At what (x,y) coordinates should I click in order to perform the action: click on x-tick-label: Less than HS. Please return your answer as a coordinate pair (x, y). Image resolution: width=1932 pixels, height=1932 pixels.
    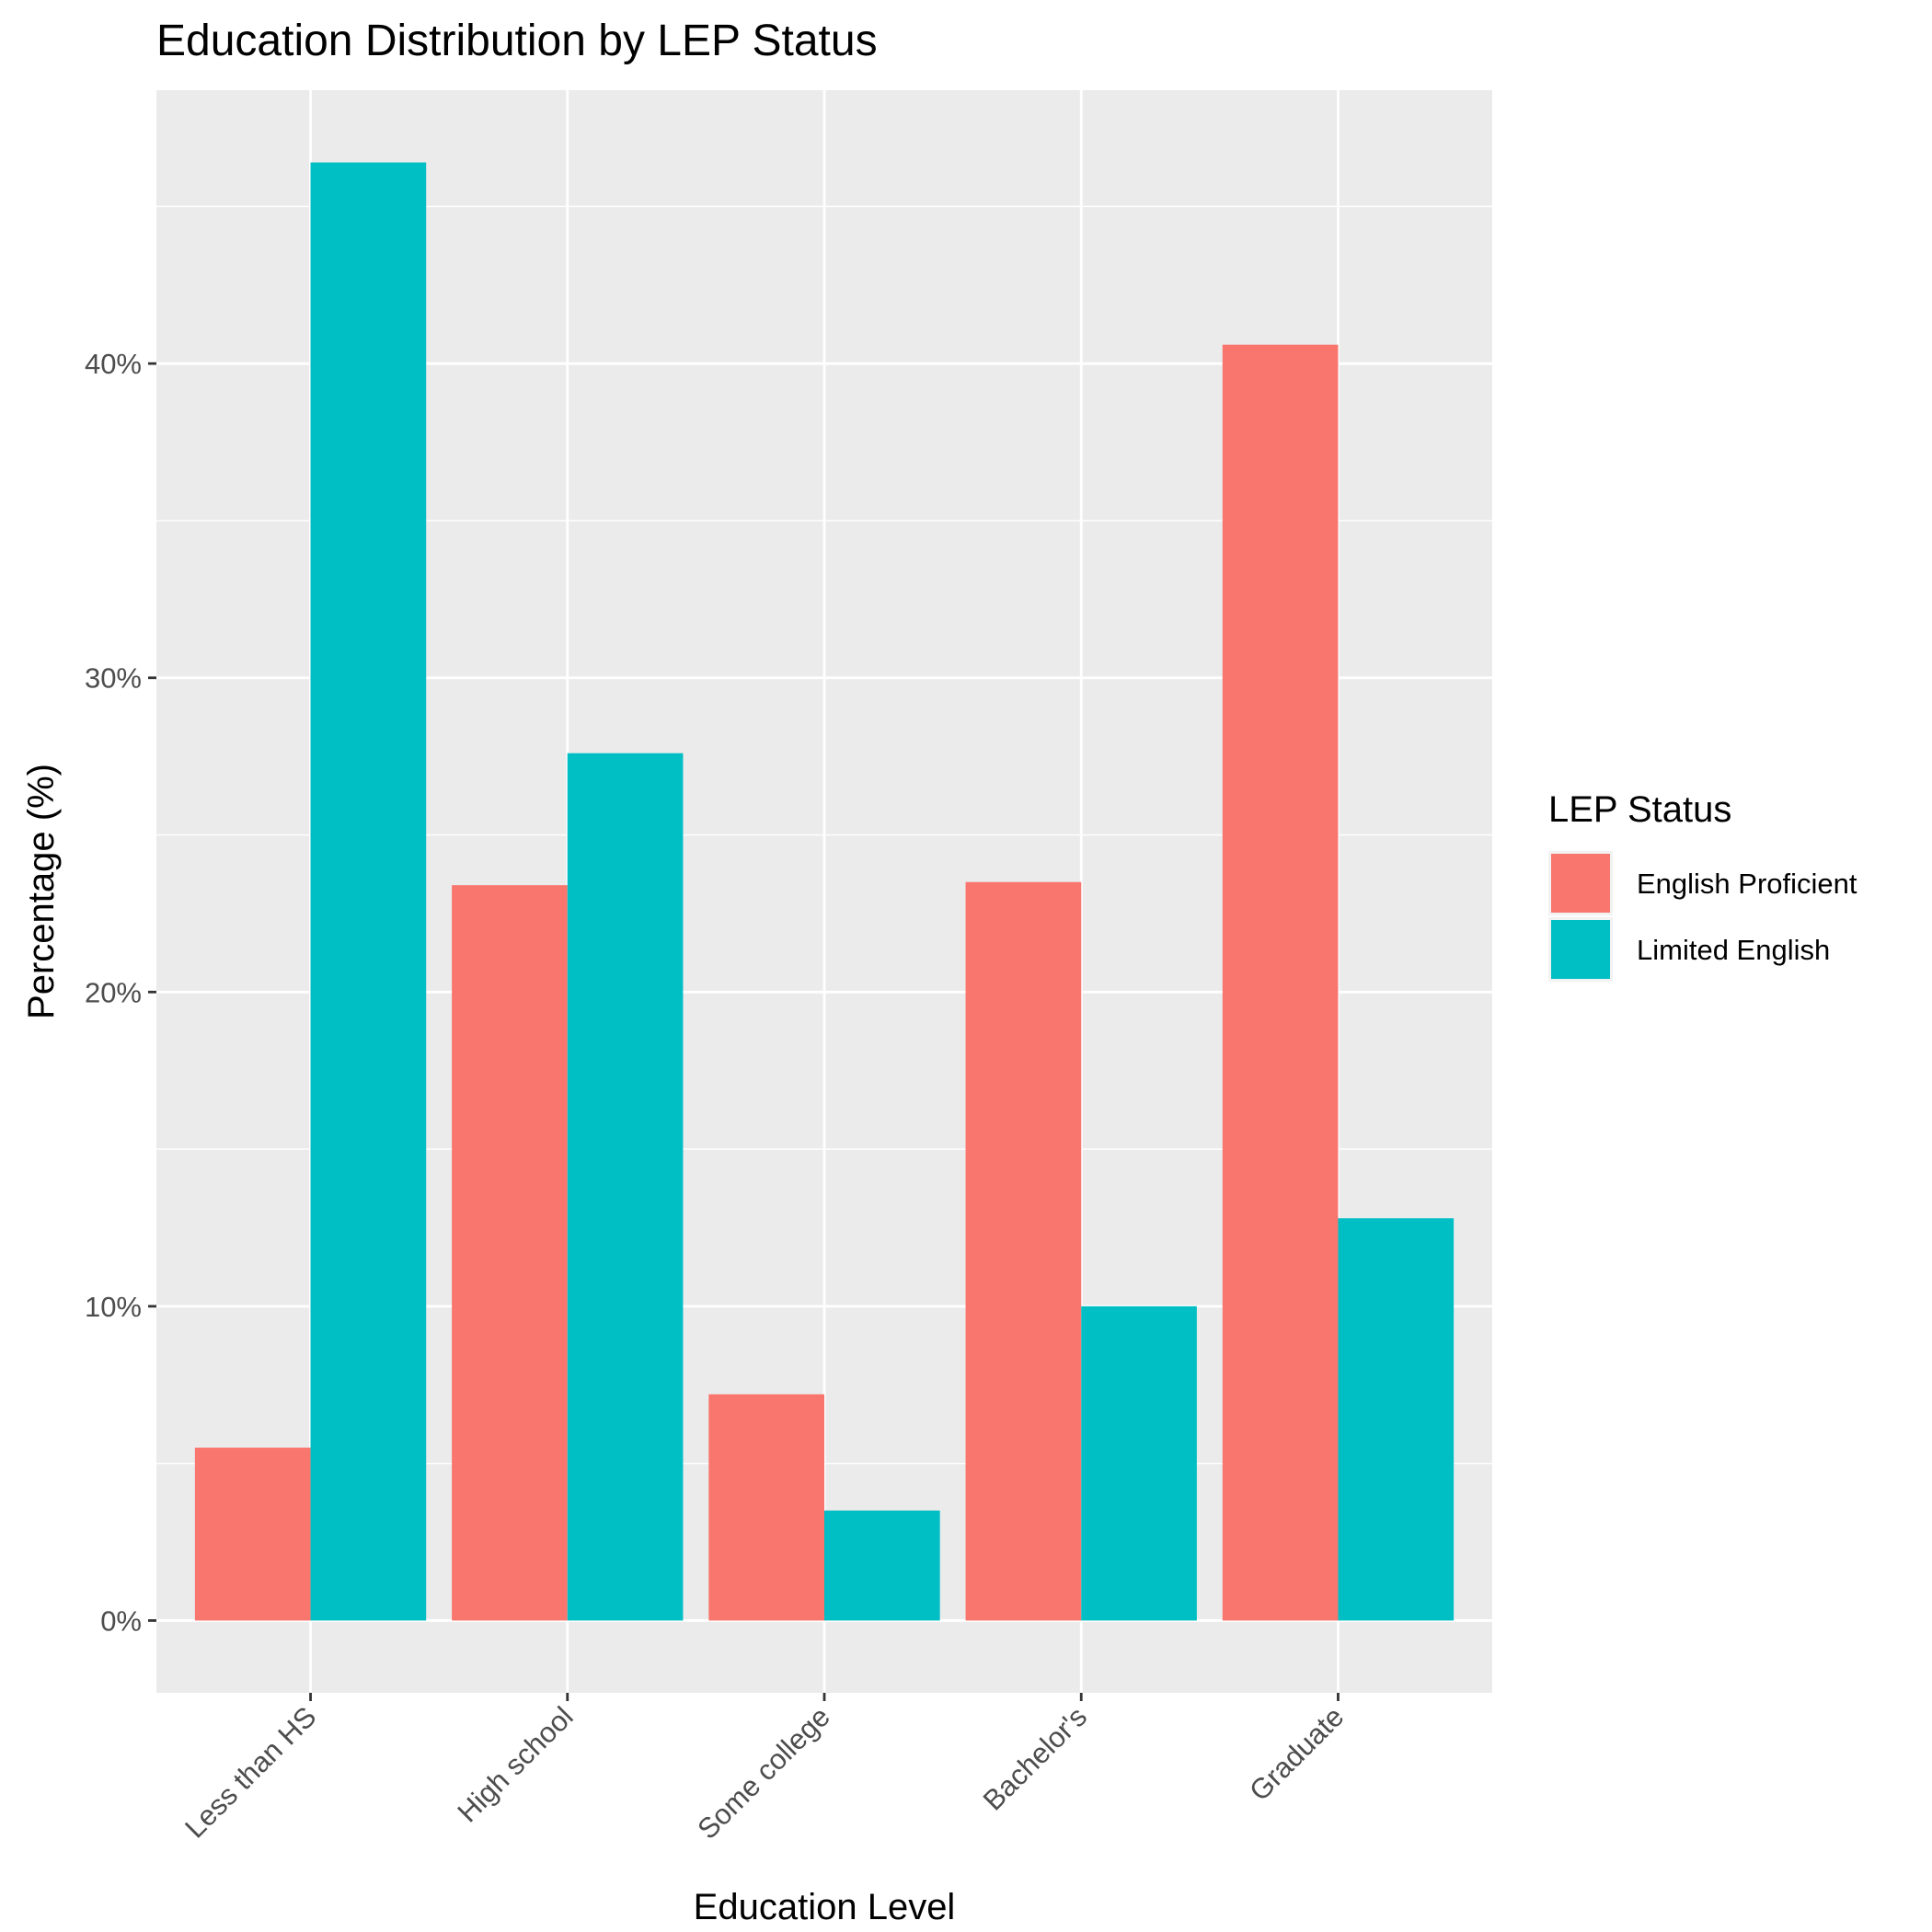
    Looking at the image, I should click on (250, 1772).